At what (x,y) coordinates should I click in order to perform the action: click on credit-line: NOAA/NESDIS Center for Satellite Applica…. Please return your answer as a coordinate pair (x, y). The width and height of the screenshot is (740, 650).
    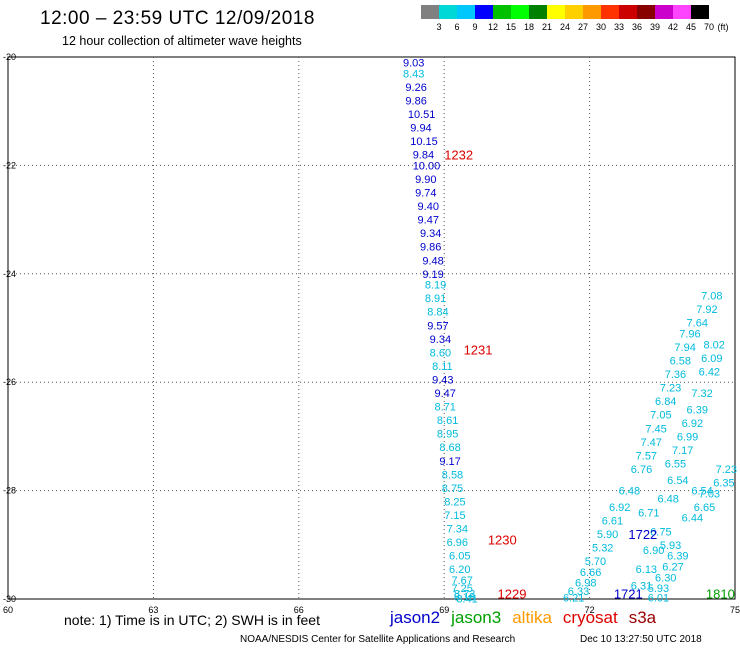
    Looking at the image, I should click on (378, 639).